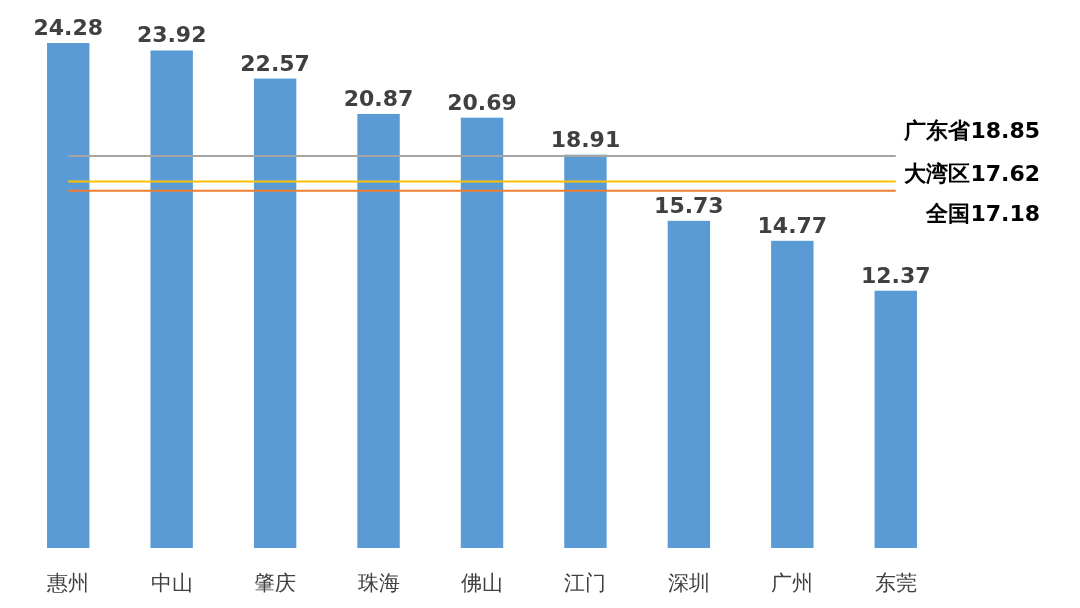 This screenshot has width=1080, height=608. I want to click on x-tick-label: 江门, so click(585, 583).